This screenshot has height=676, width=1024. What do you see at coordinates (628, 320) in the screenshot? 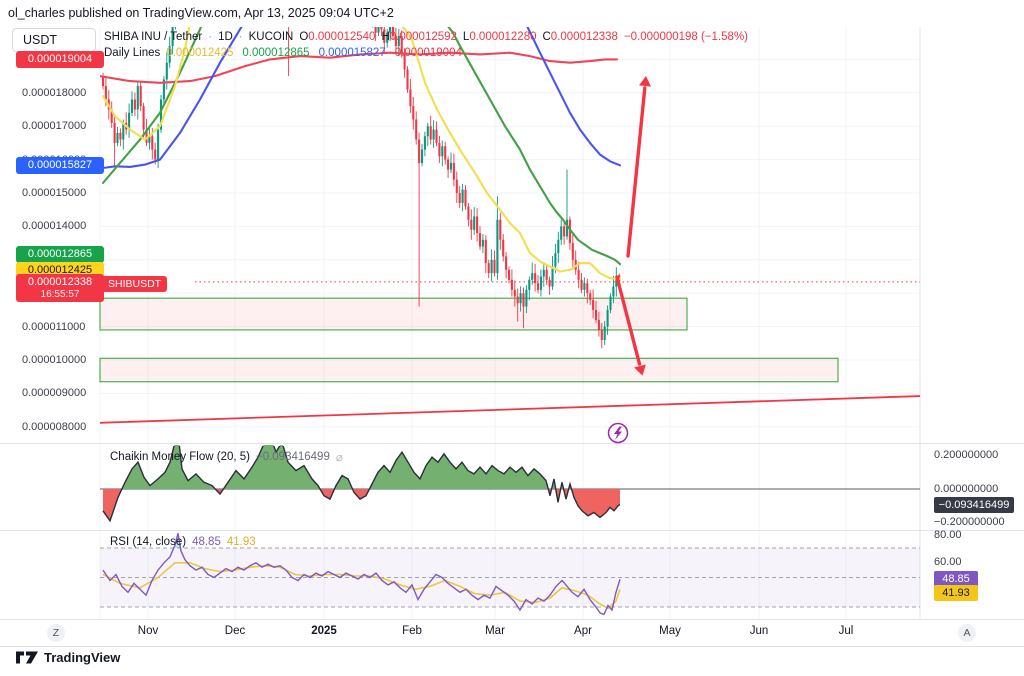
I see `down-arrow` at bounding box center [628, 320].